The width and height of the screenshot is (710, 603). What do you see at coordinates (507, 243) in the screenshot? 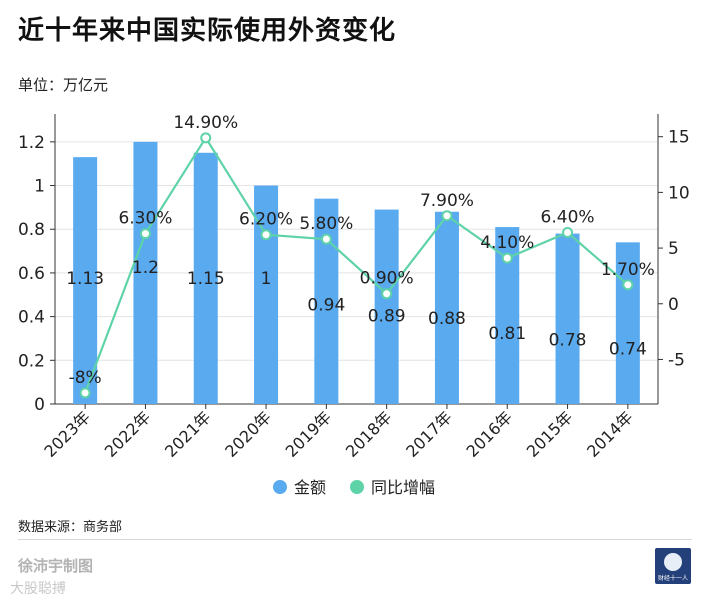
I see `growth-label: 4.10%` at bounding box center [507, 243].